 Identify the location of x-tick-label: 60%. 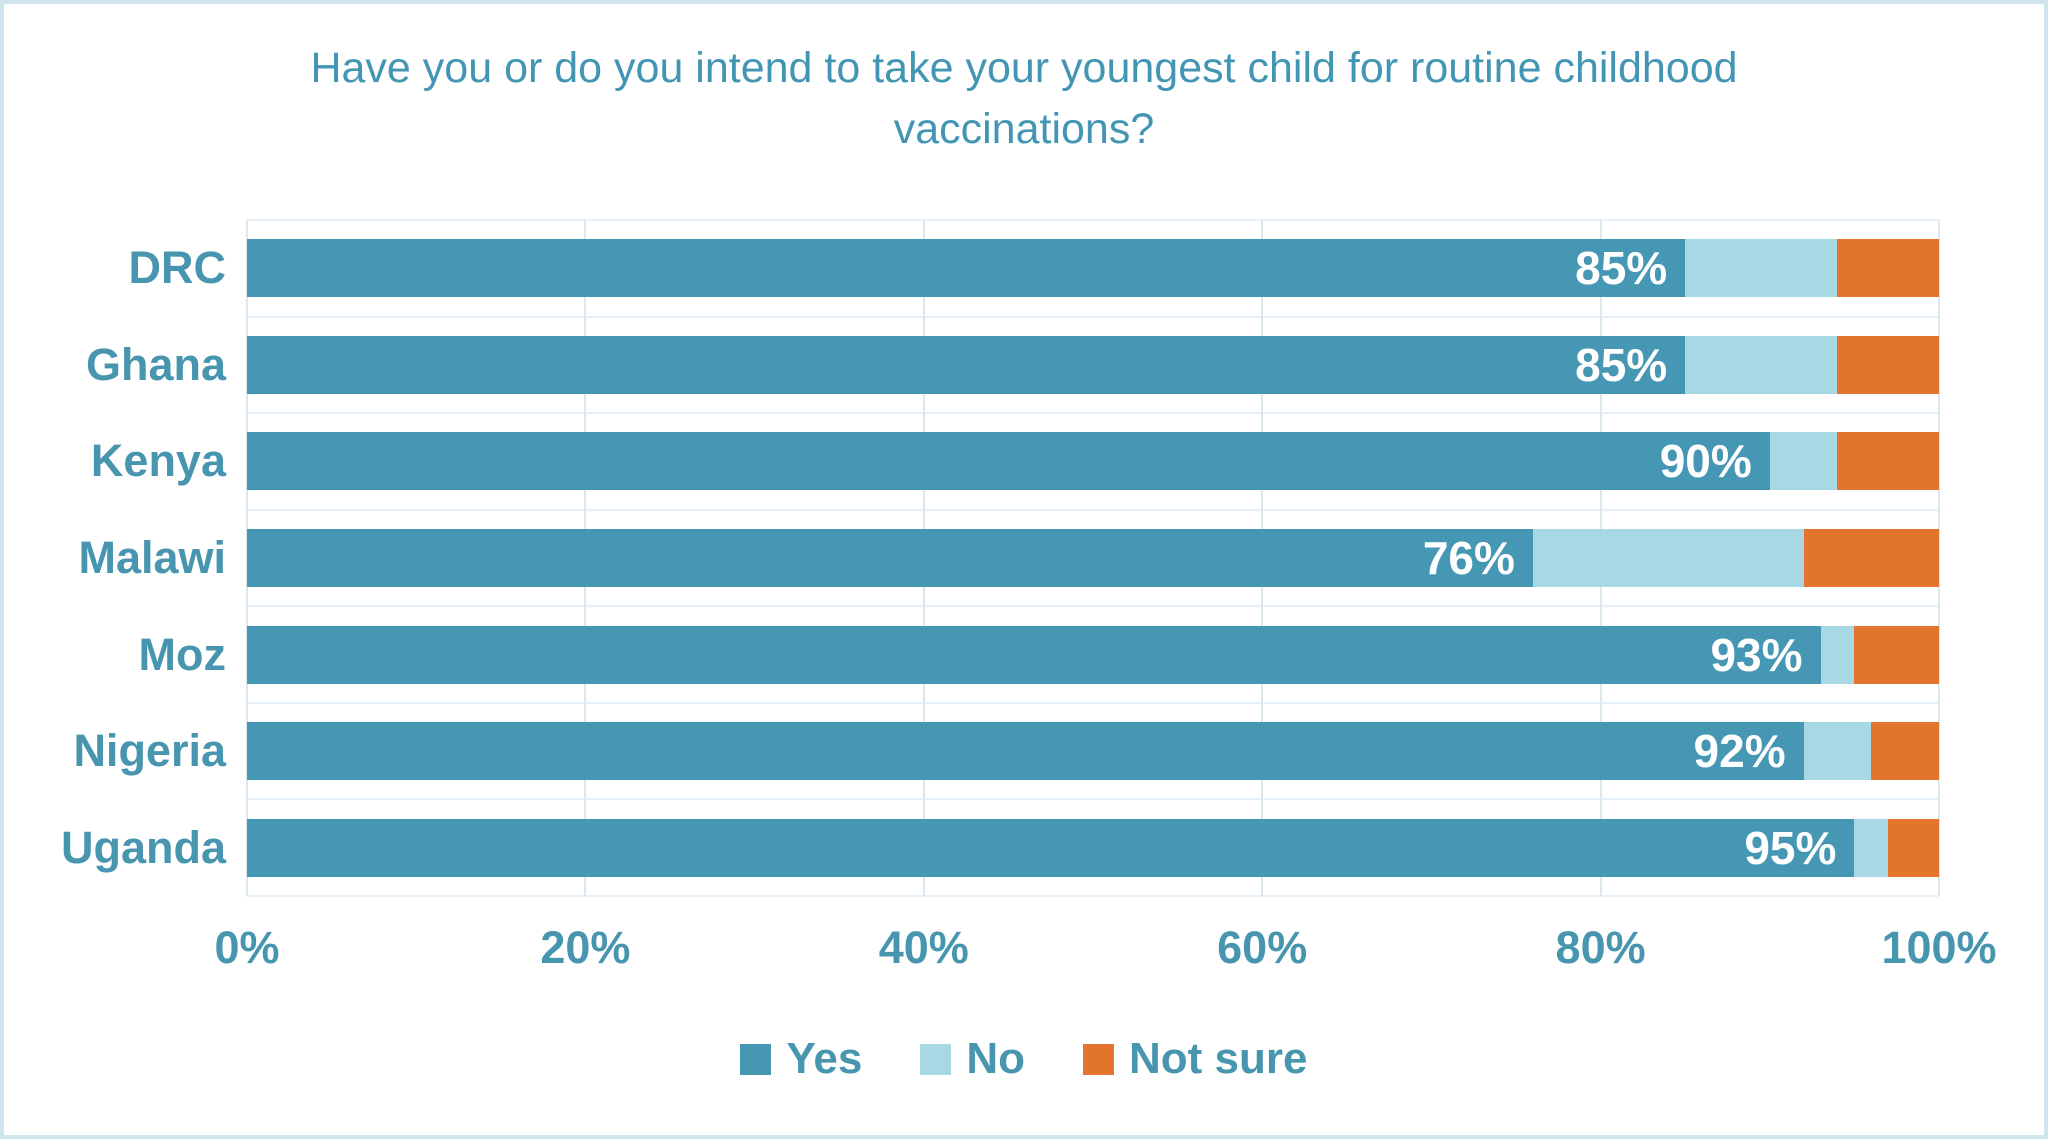
(1262, 947).